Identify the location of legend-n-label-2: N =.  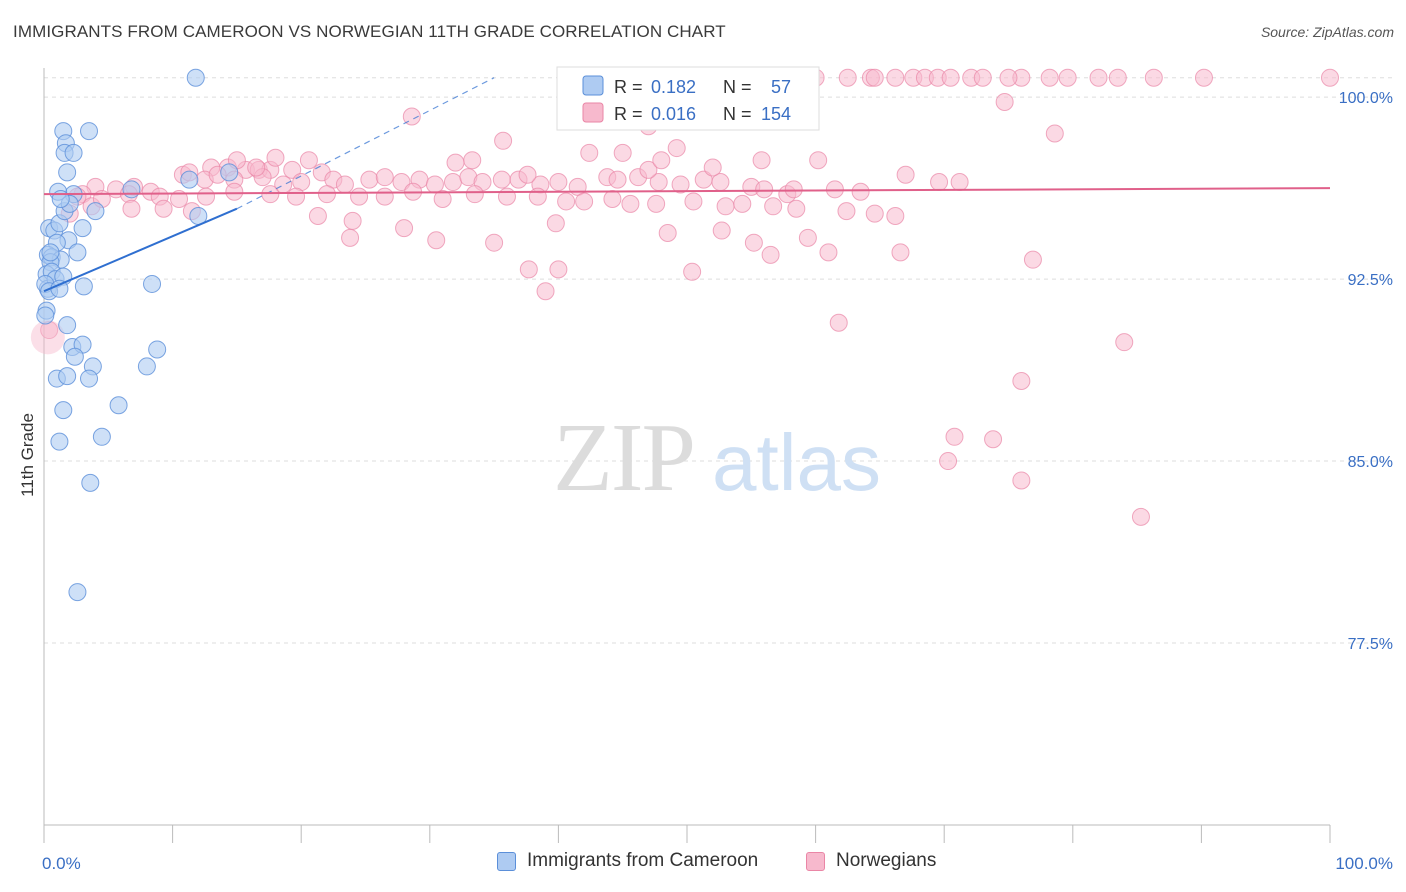
(737, 114).